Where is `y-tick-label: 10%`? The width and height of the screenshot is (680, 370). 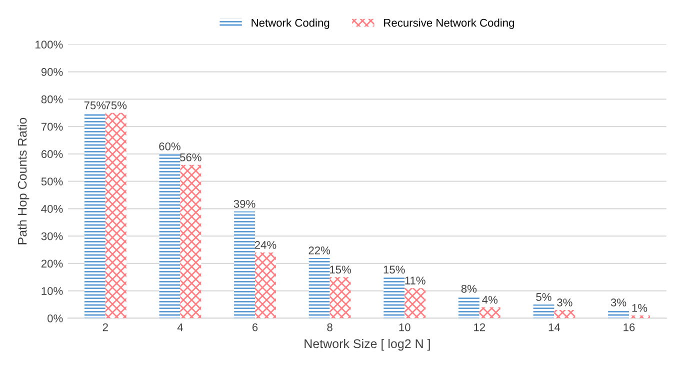
y-tick-label: 10% is located at coordinates (52, 291).